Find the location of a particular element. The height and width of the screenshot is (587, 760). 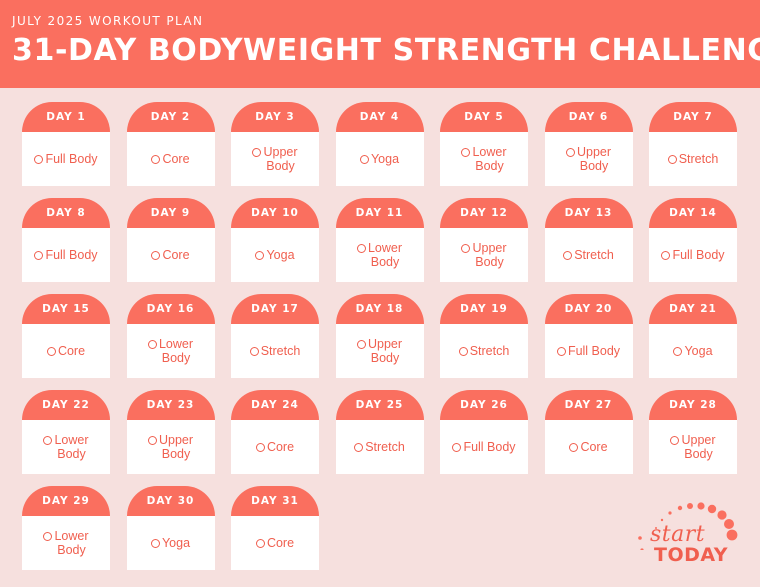

day-workout-panel: Upper Body is located at coordinates (275, 159).